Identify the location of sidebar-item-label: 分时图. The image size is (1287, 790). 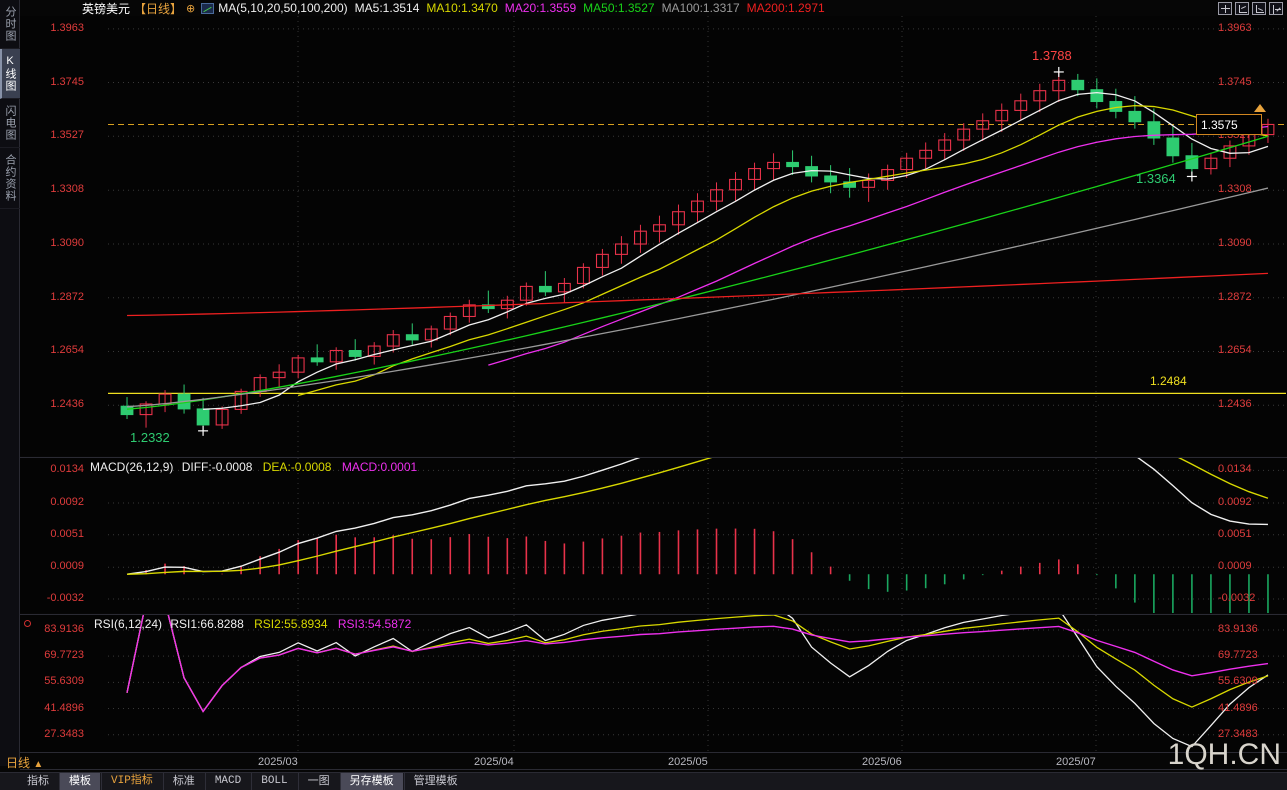
(10, 24).